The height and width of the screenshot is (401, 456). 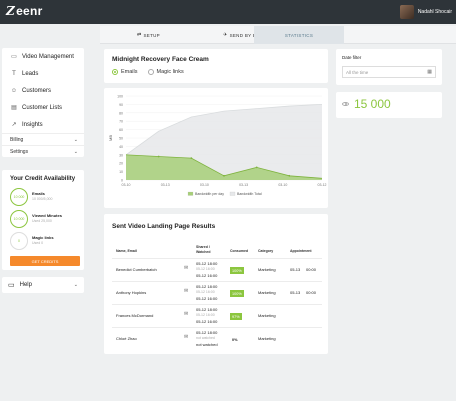 What do you see at coordinates (425, 12) in the screenshot?
I see `user-menu: Nadahl Shocair` at bounding box center [425, 12].